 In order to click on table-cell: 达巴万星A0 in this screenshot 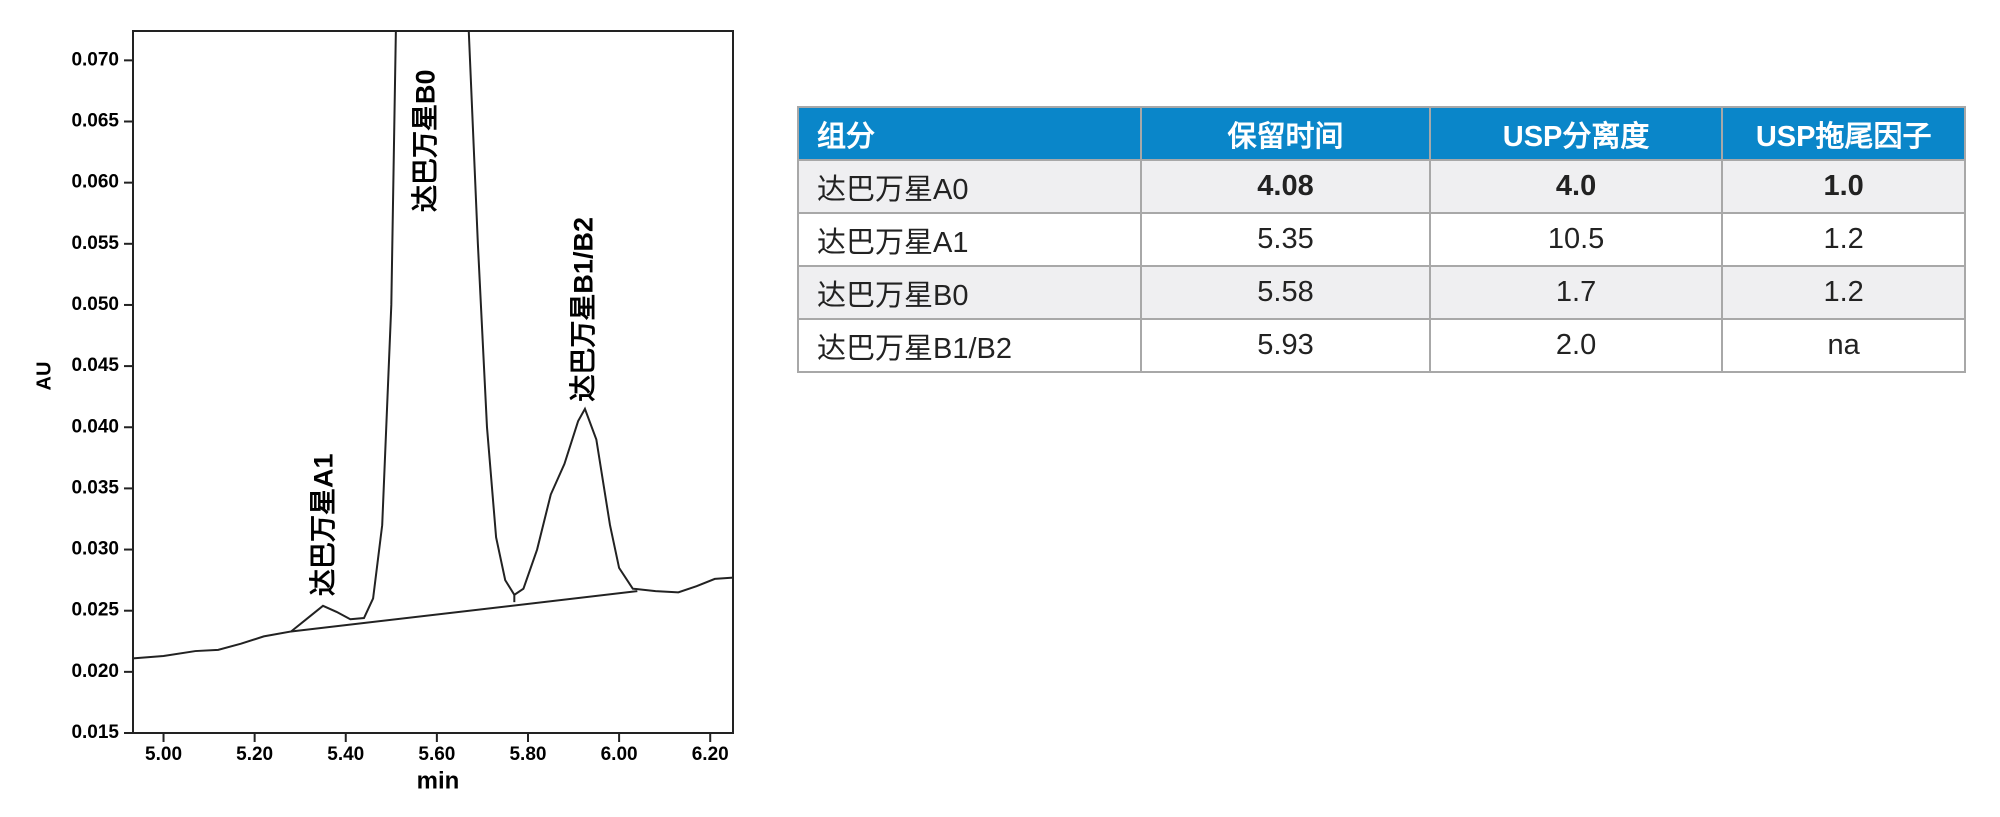, I will do `click(969, 186)`.